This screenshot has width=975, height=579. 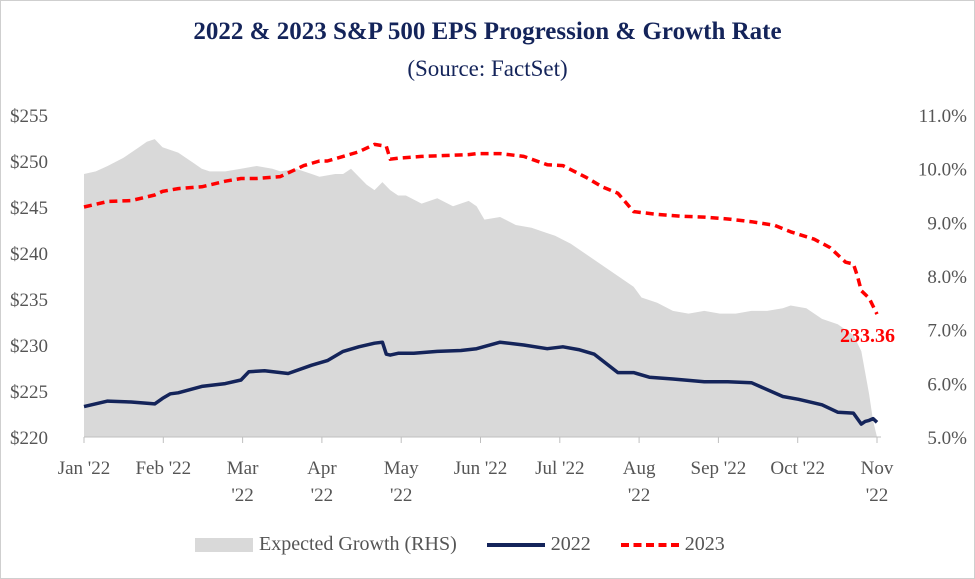 What do you see at coordinates (401, 482) in the screenshot?
I see `x-tick-label: May '22` at bounding box center [401, 482].